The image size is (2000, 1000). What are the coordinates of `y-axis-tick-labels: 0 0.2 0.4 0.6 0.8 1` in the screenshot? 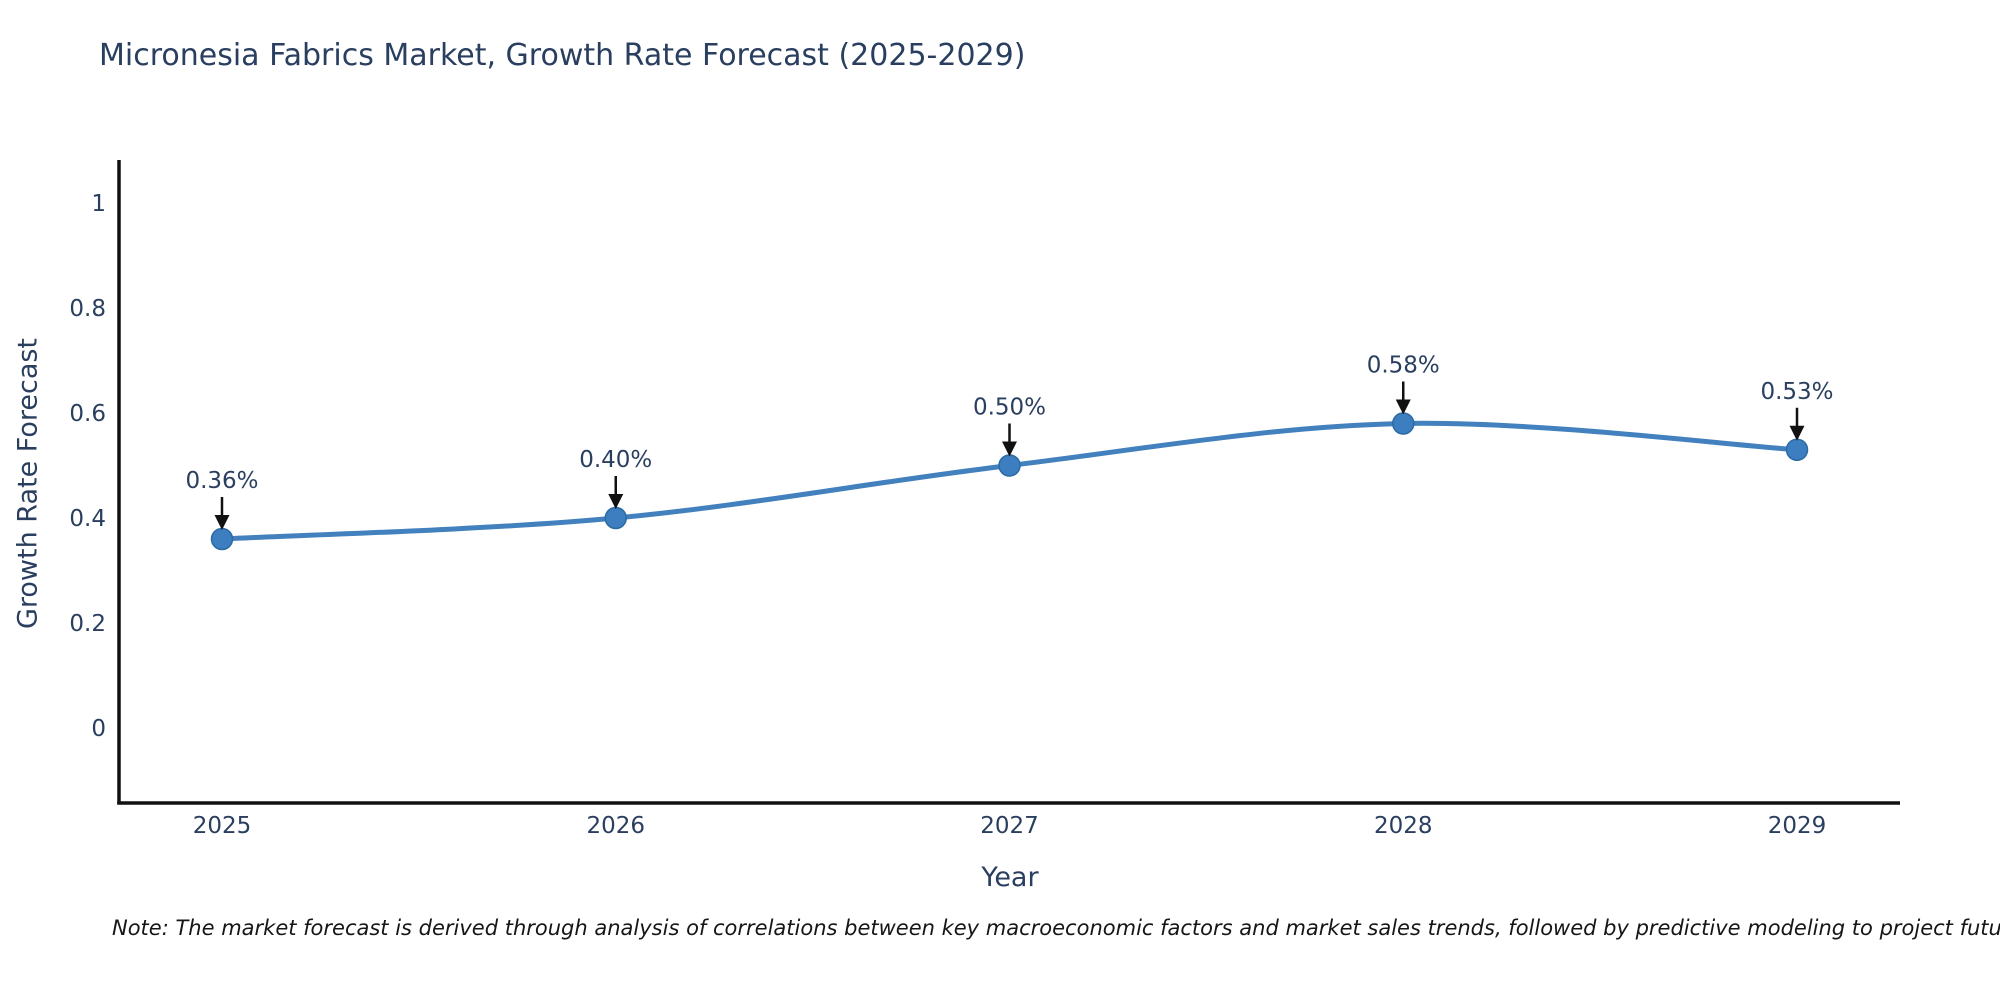 It's located at (87, 466).